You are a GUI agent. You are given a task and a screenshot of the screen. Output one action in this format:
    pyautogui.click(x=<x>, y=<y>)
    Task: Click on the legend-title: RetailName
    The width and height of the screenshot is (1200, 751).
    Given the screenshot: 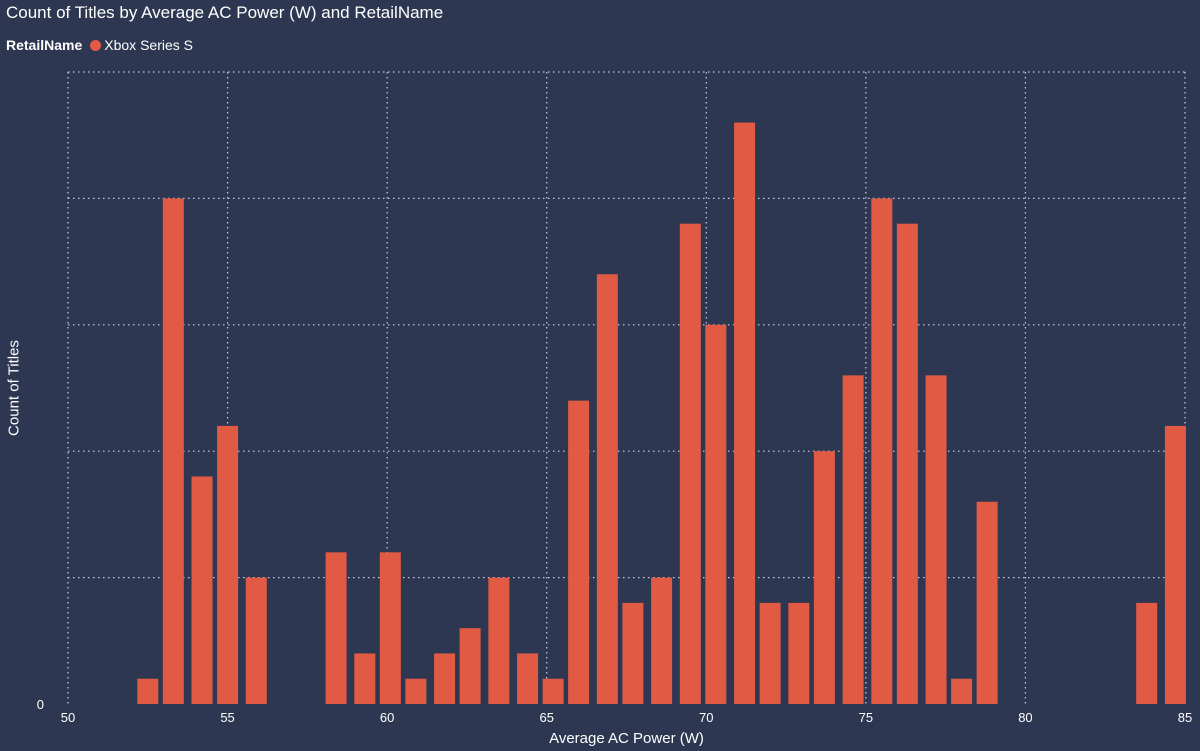 What is the action you would take?
    pyautogui.click(x=44, y=45)
    